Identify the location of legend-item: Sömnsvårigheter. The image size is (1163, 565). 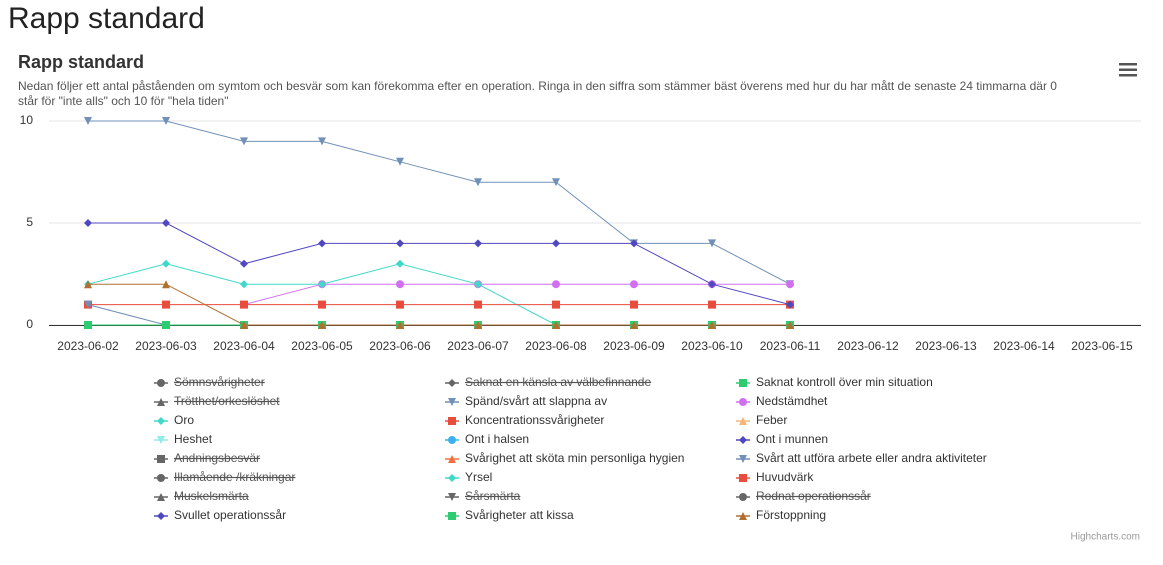
(209, 382).